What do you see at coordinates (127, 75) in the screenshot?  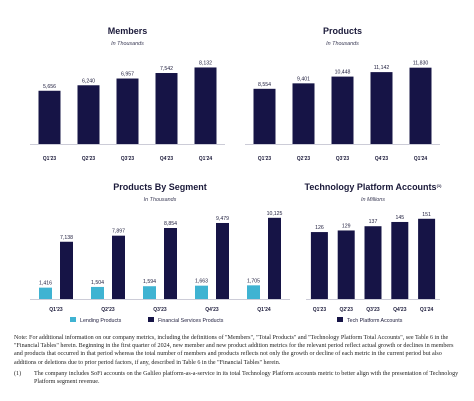 I see `data-label: 6,957` at bounding box center [127, 75].